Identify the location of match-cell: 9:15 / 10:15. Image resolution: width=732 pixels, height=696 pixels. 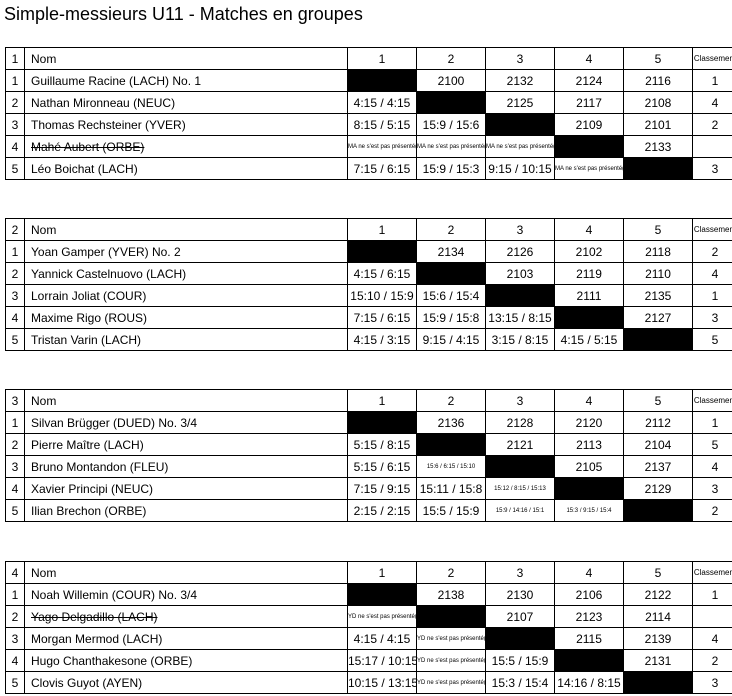
(520, 168).